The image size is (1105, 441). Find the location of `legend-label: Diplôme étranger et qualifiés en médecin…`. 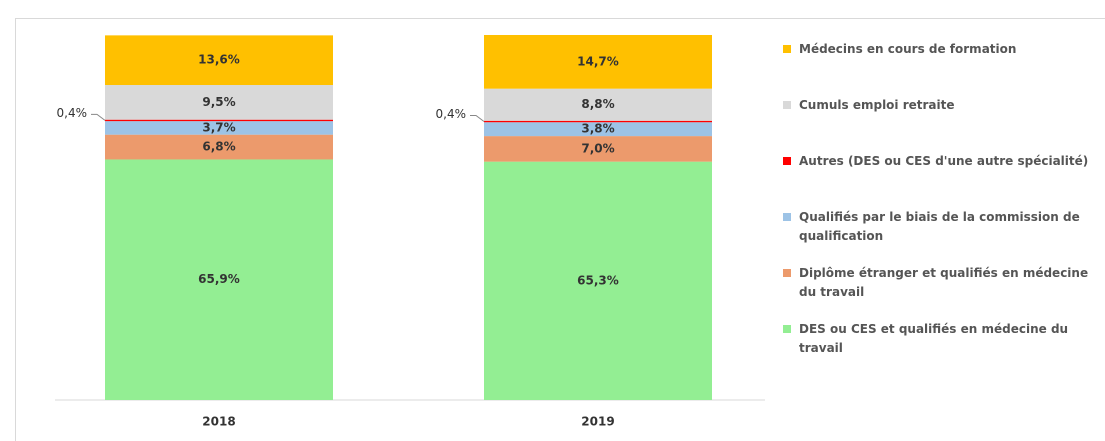

legend-label: Diplôme étranger et qualifiés en médecin… is located at coordinates (944, 282).